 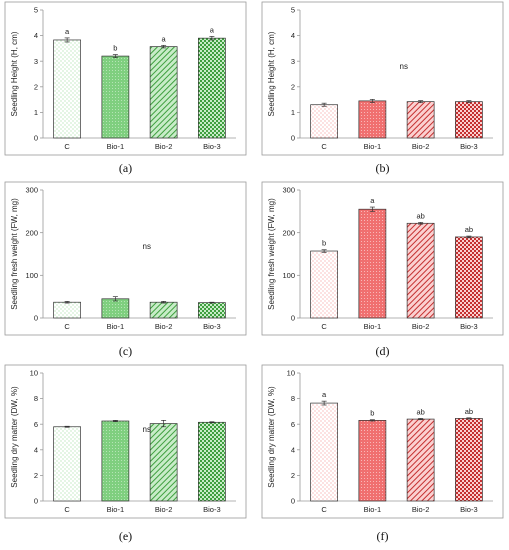 I want to click on y-tick-label: 1, so click(x=36, y=112).